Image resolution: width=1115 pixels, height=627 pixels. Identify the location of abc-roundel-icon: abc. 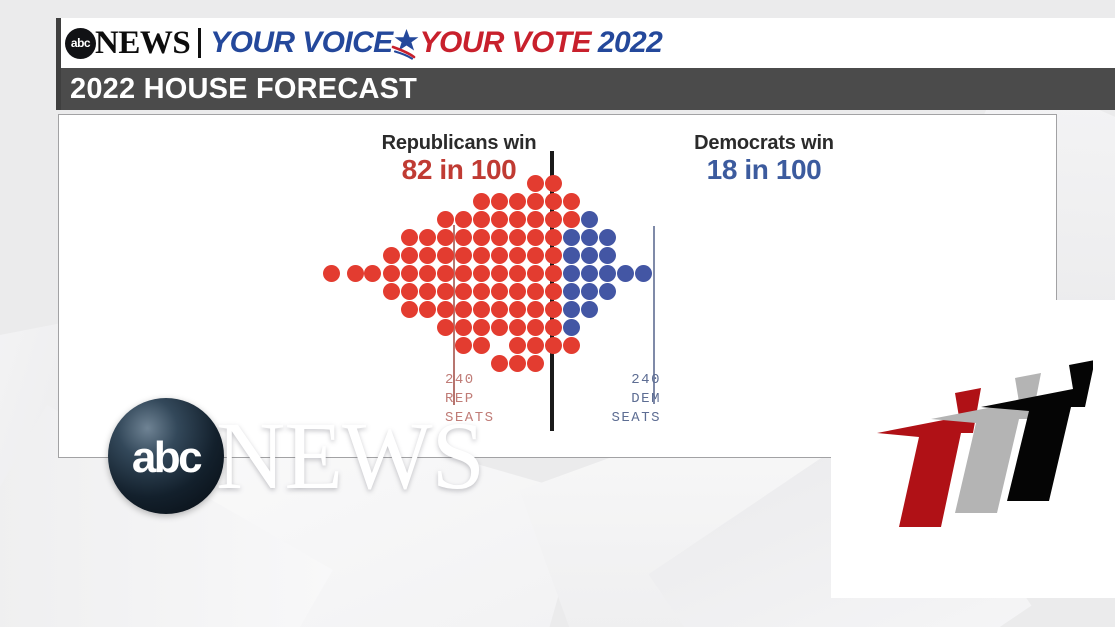
(80, 43).